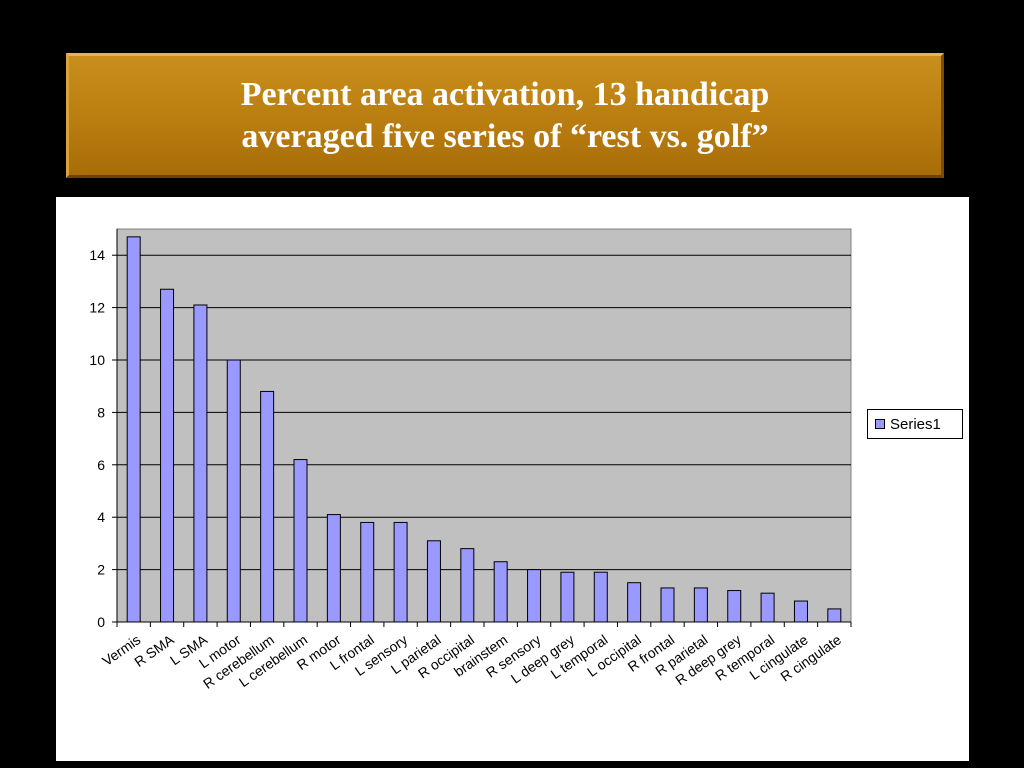 The height and width of the screenshot is (768, 1024). Describe the element at coordinates (154, 650) in the screenshot. I see `x-tick-label: R SMA` at that location.